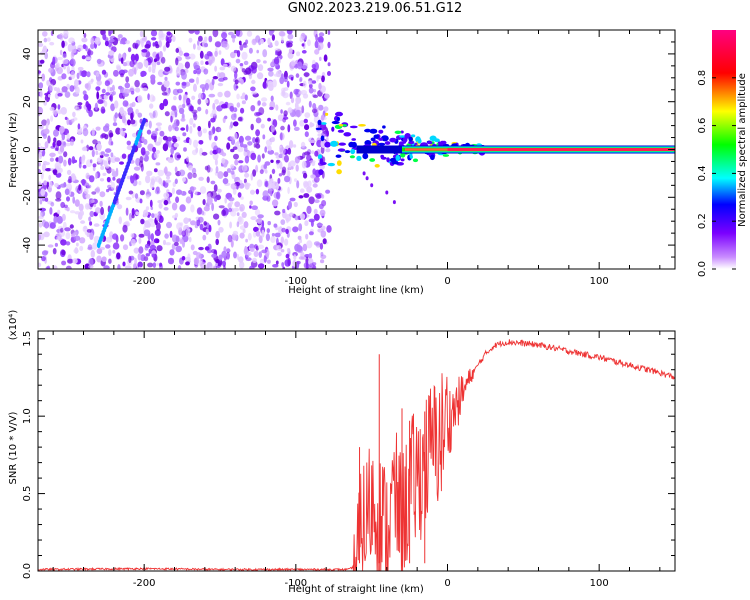 The image size is (750, 600). What do you see at coordinates (561, 149) in the screenshot?
I see `signal-line-core` at bounding box center [561, 149].